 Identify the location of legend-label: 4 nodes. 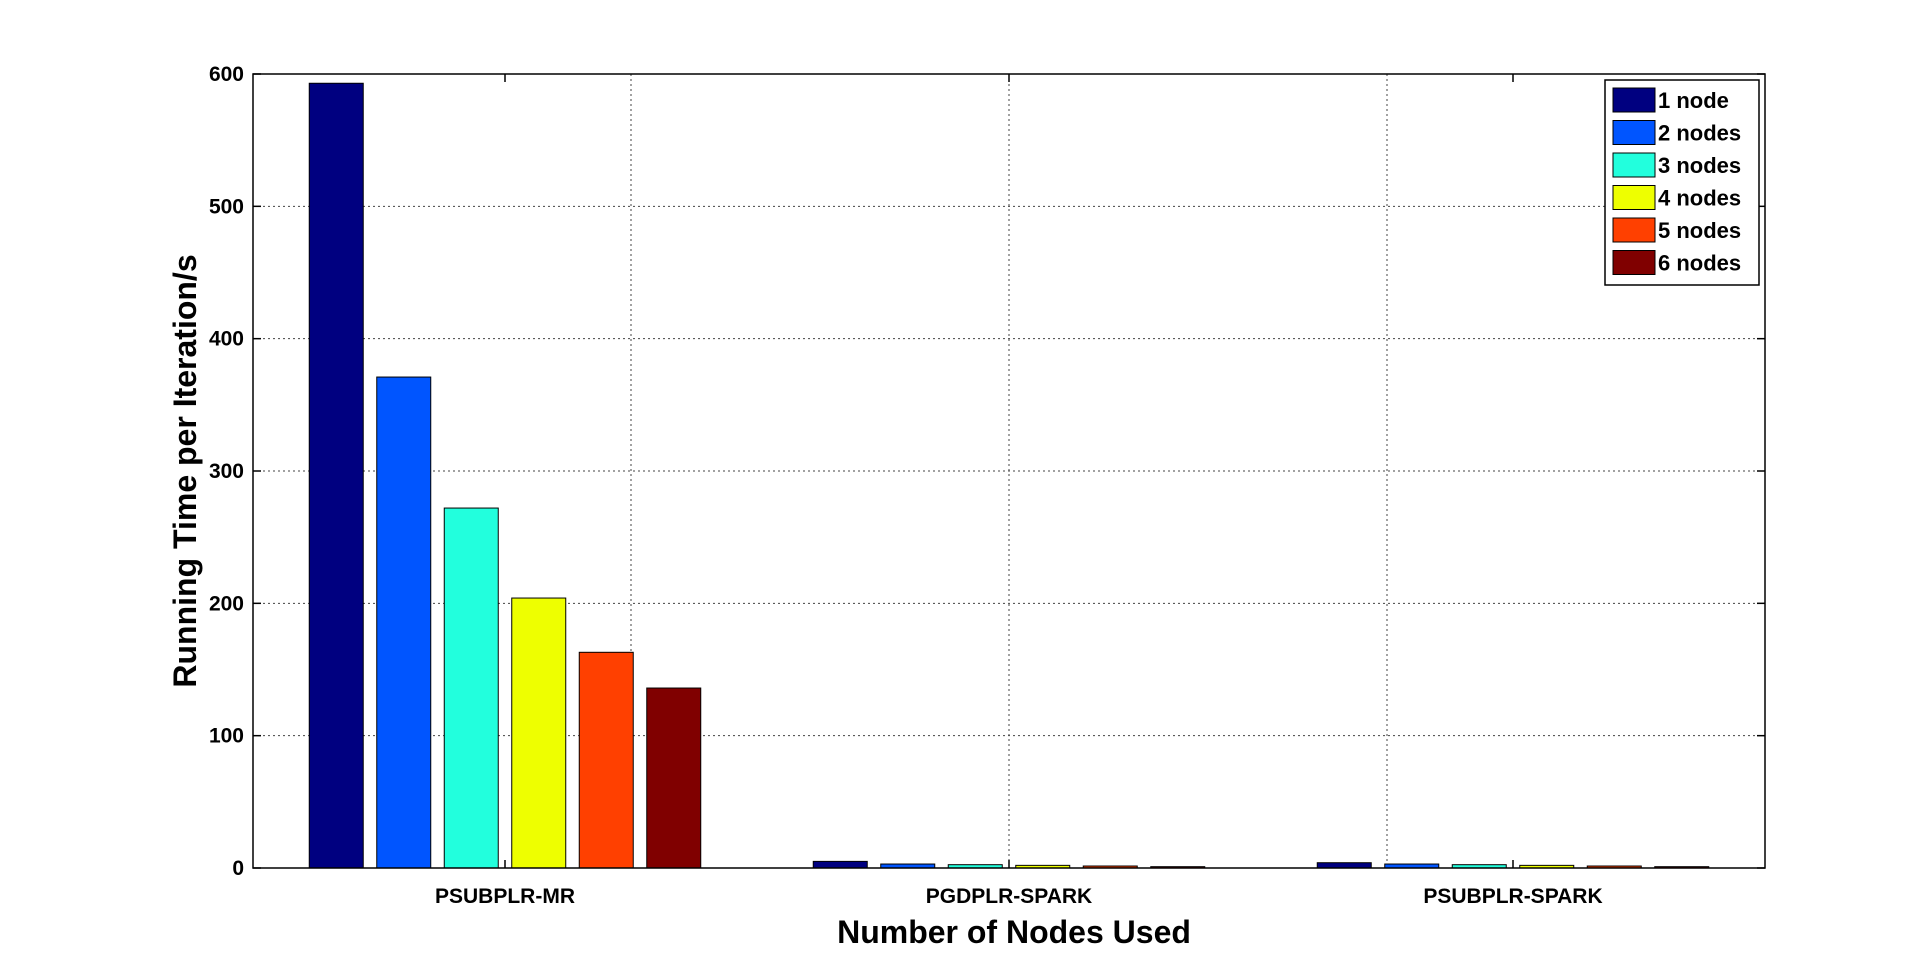
(1699, 198).